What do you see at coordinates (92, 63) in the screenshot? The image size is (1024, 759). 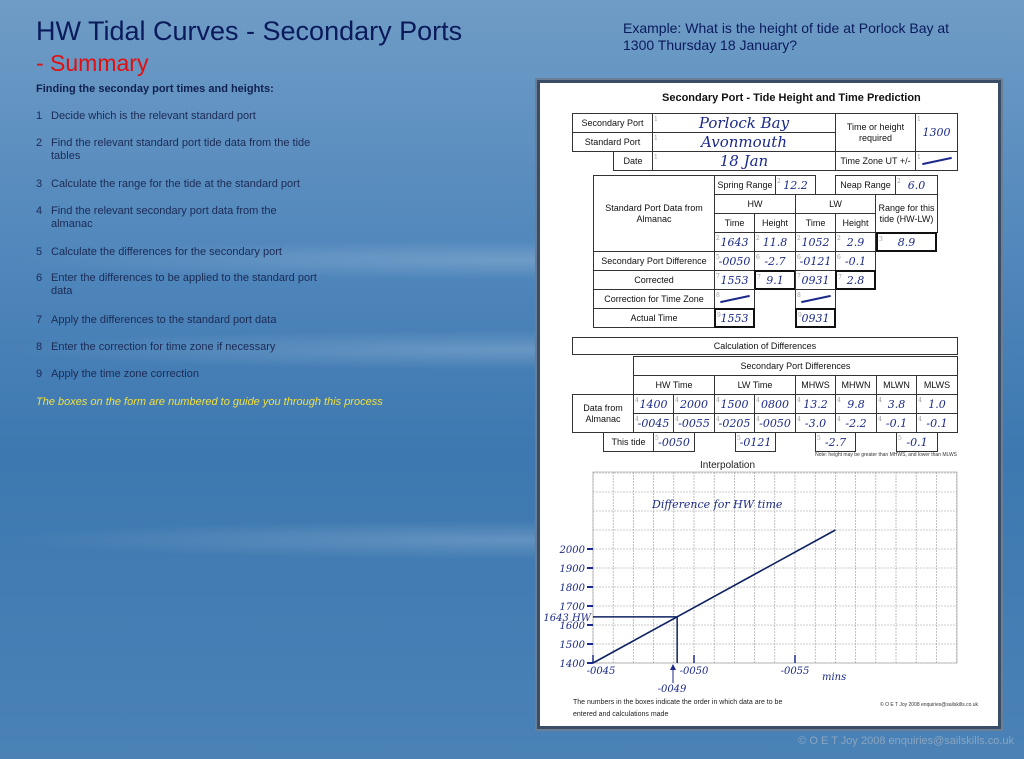 I see `slide-subtitle: - Summary` at bounding box center [92, 63].